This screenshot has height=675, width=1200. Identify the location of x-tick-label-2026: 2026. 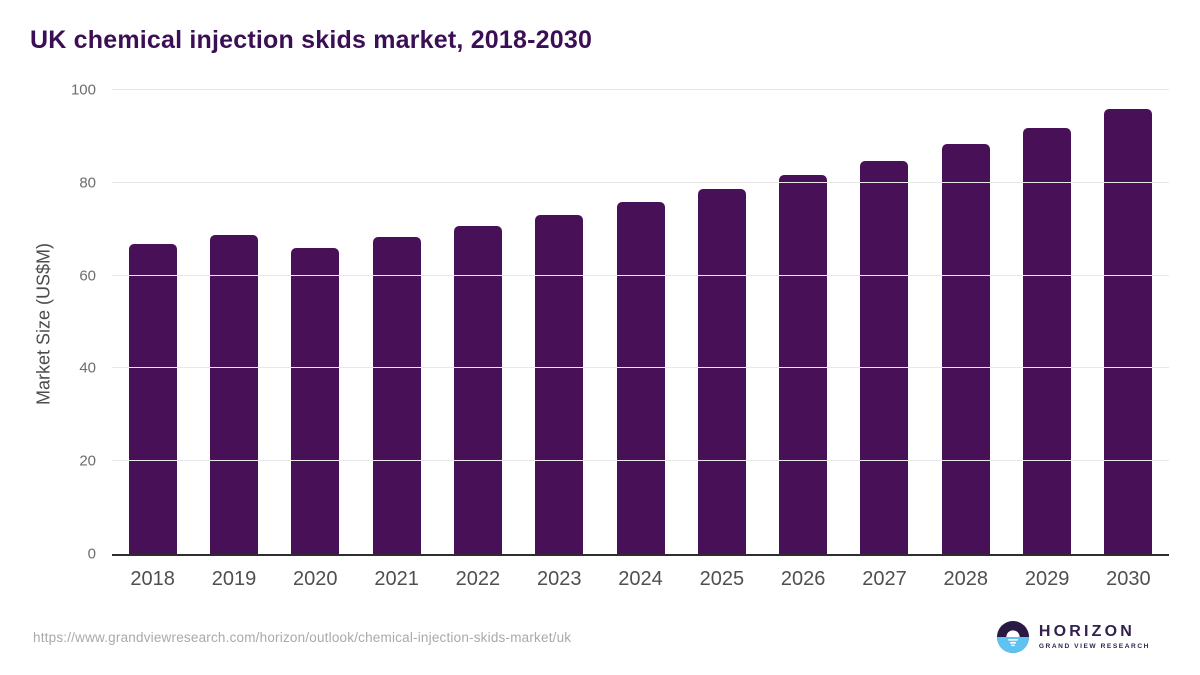
(803, 579).